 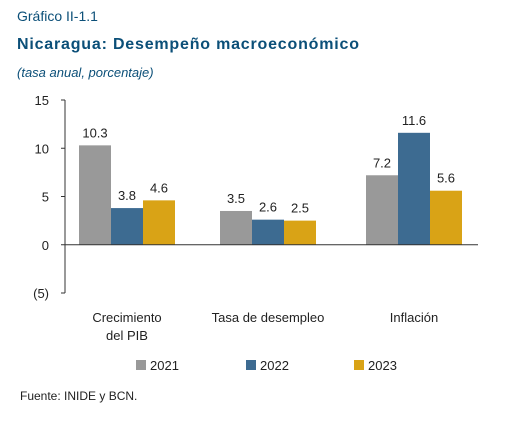 I want to click on category-label: del PIB, so click(x=127, y=335).